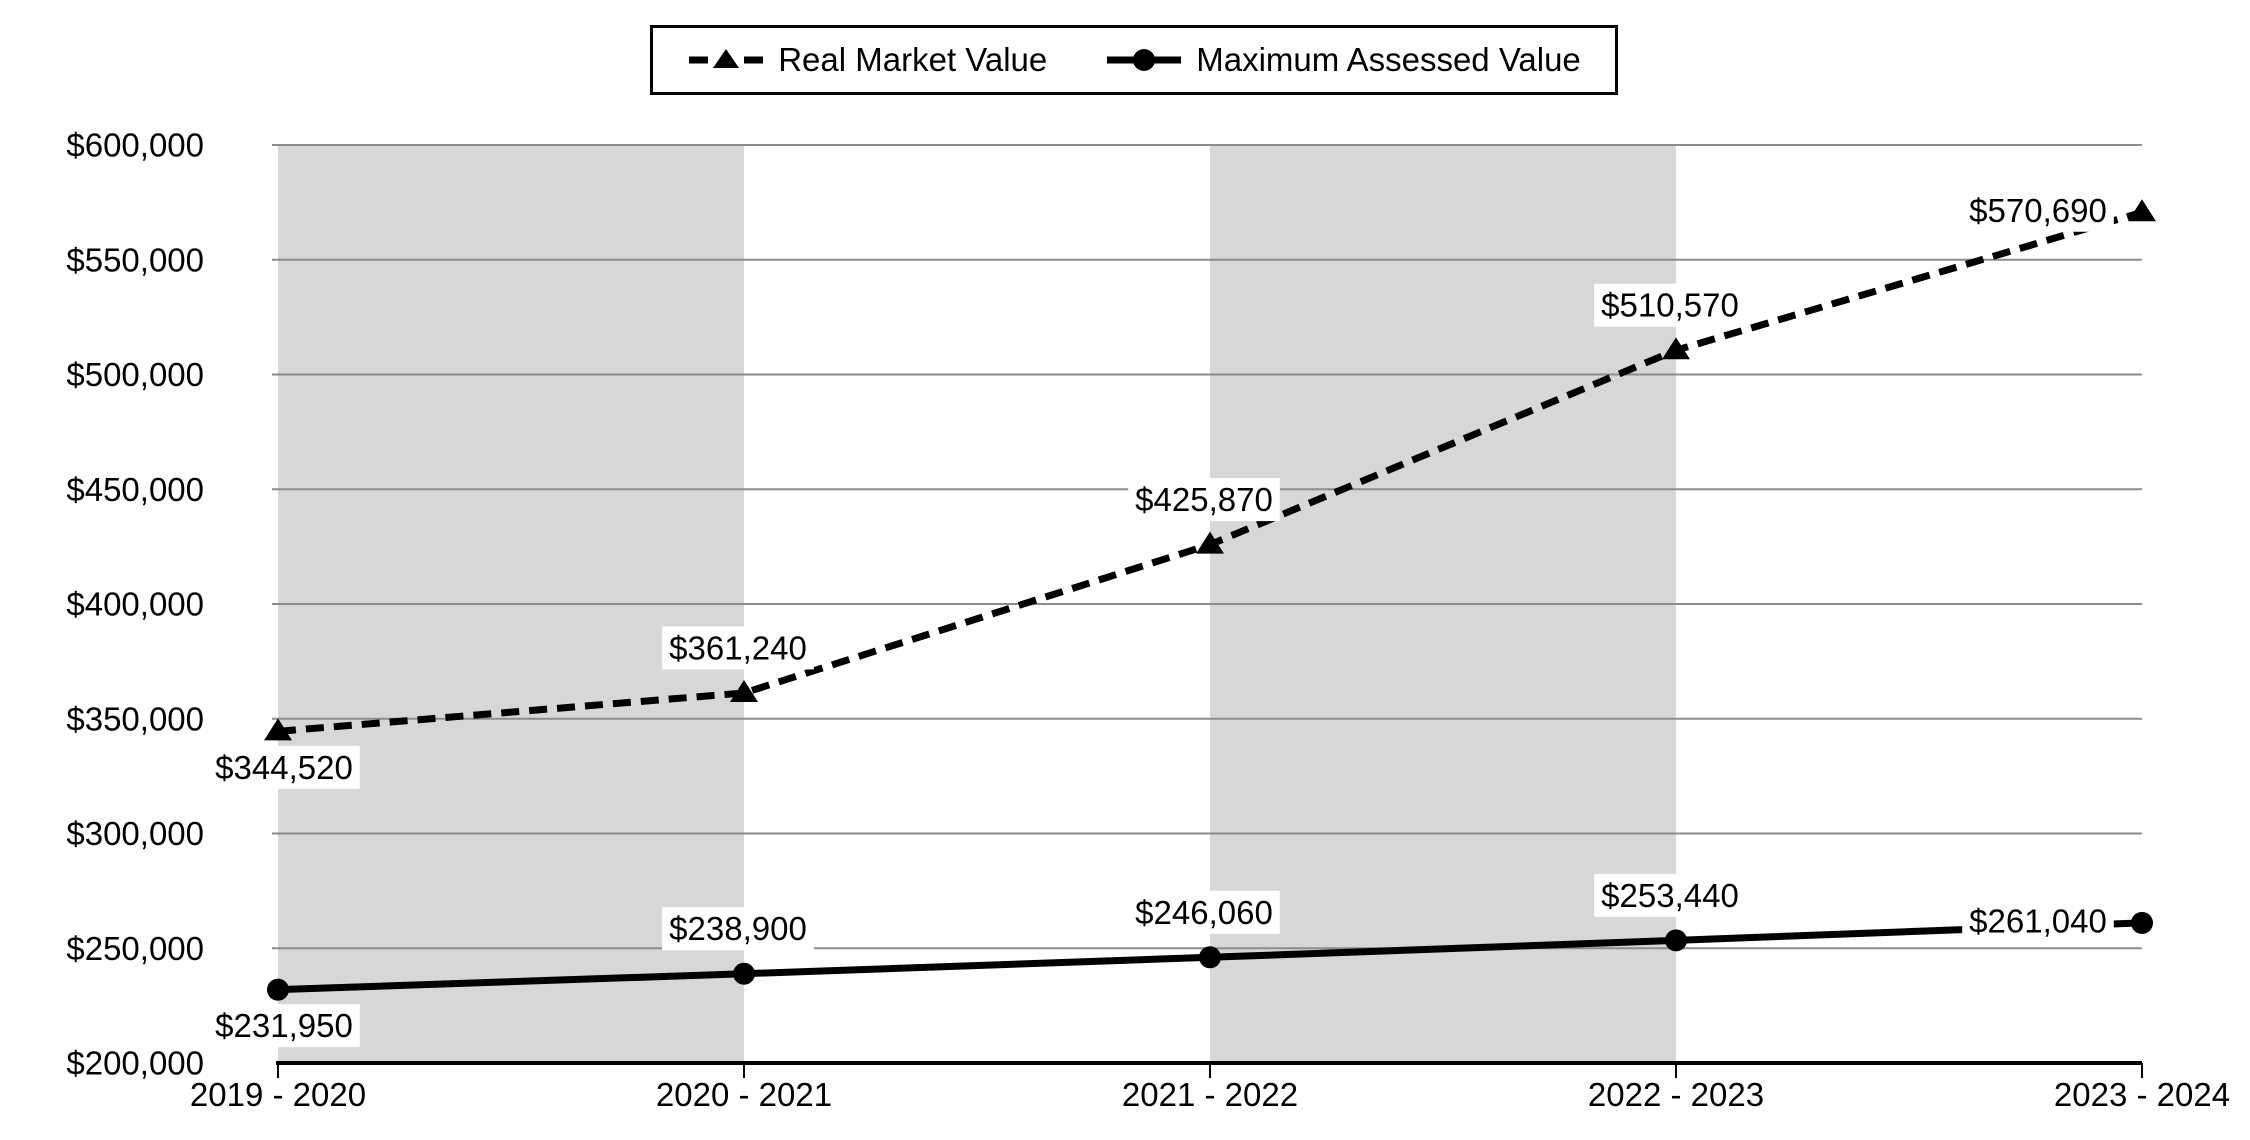 The image size is (2250, 1140). I want to click on legend: Real Market Value Maximum Assessed Value, so click(1134, 60).